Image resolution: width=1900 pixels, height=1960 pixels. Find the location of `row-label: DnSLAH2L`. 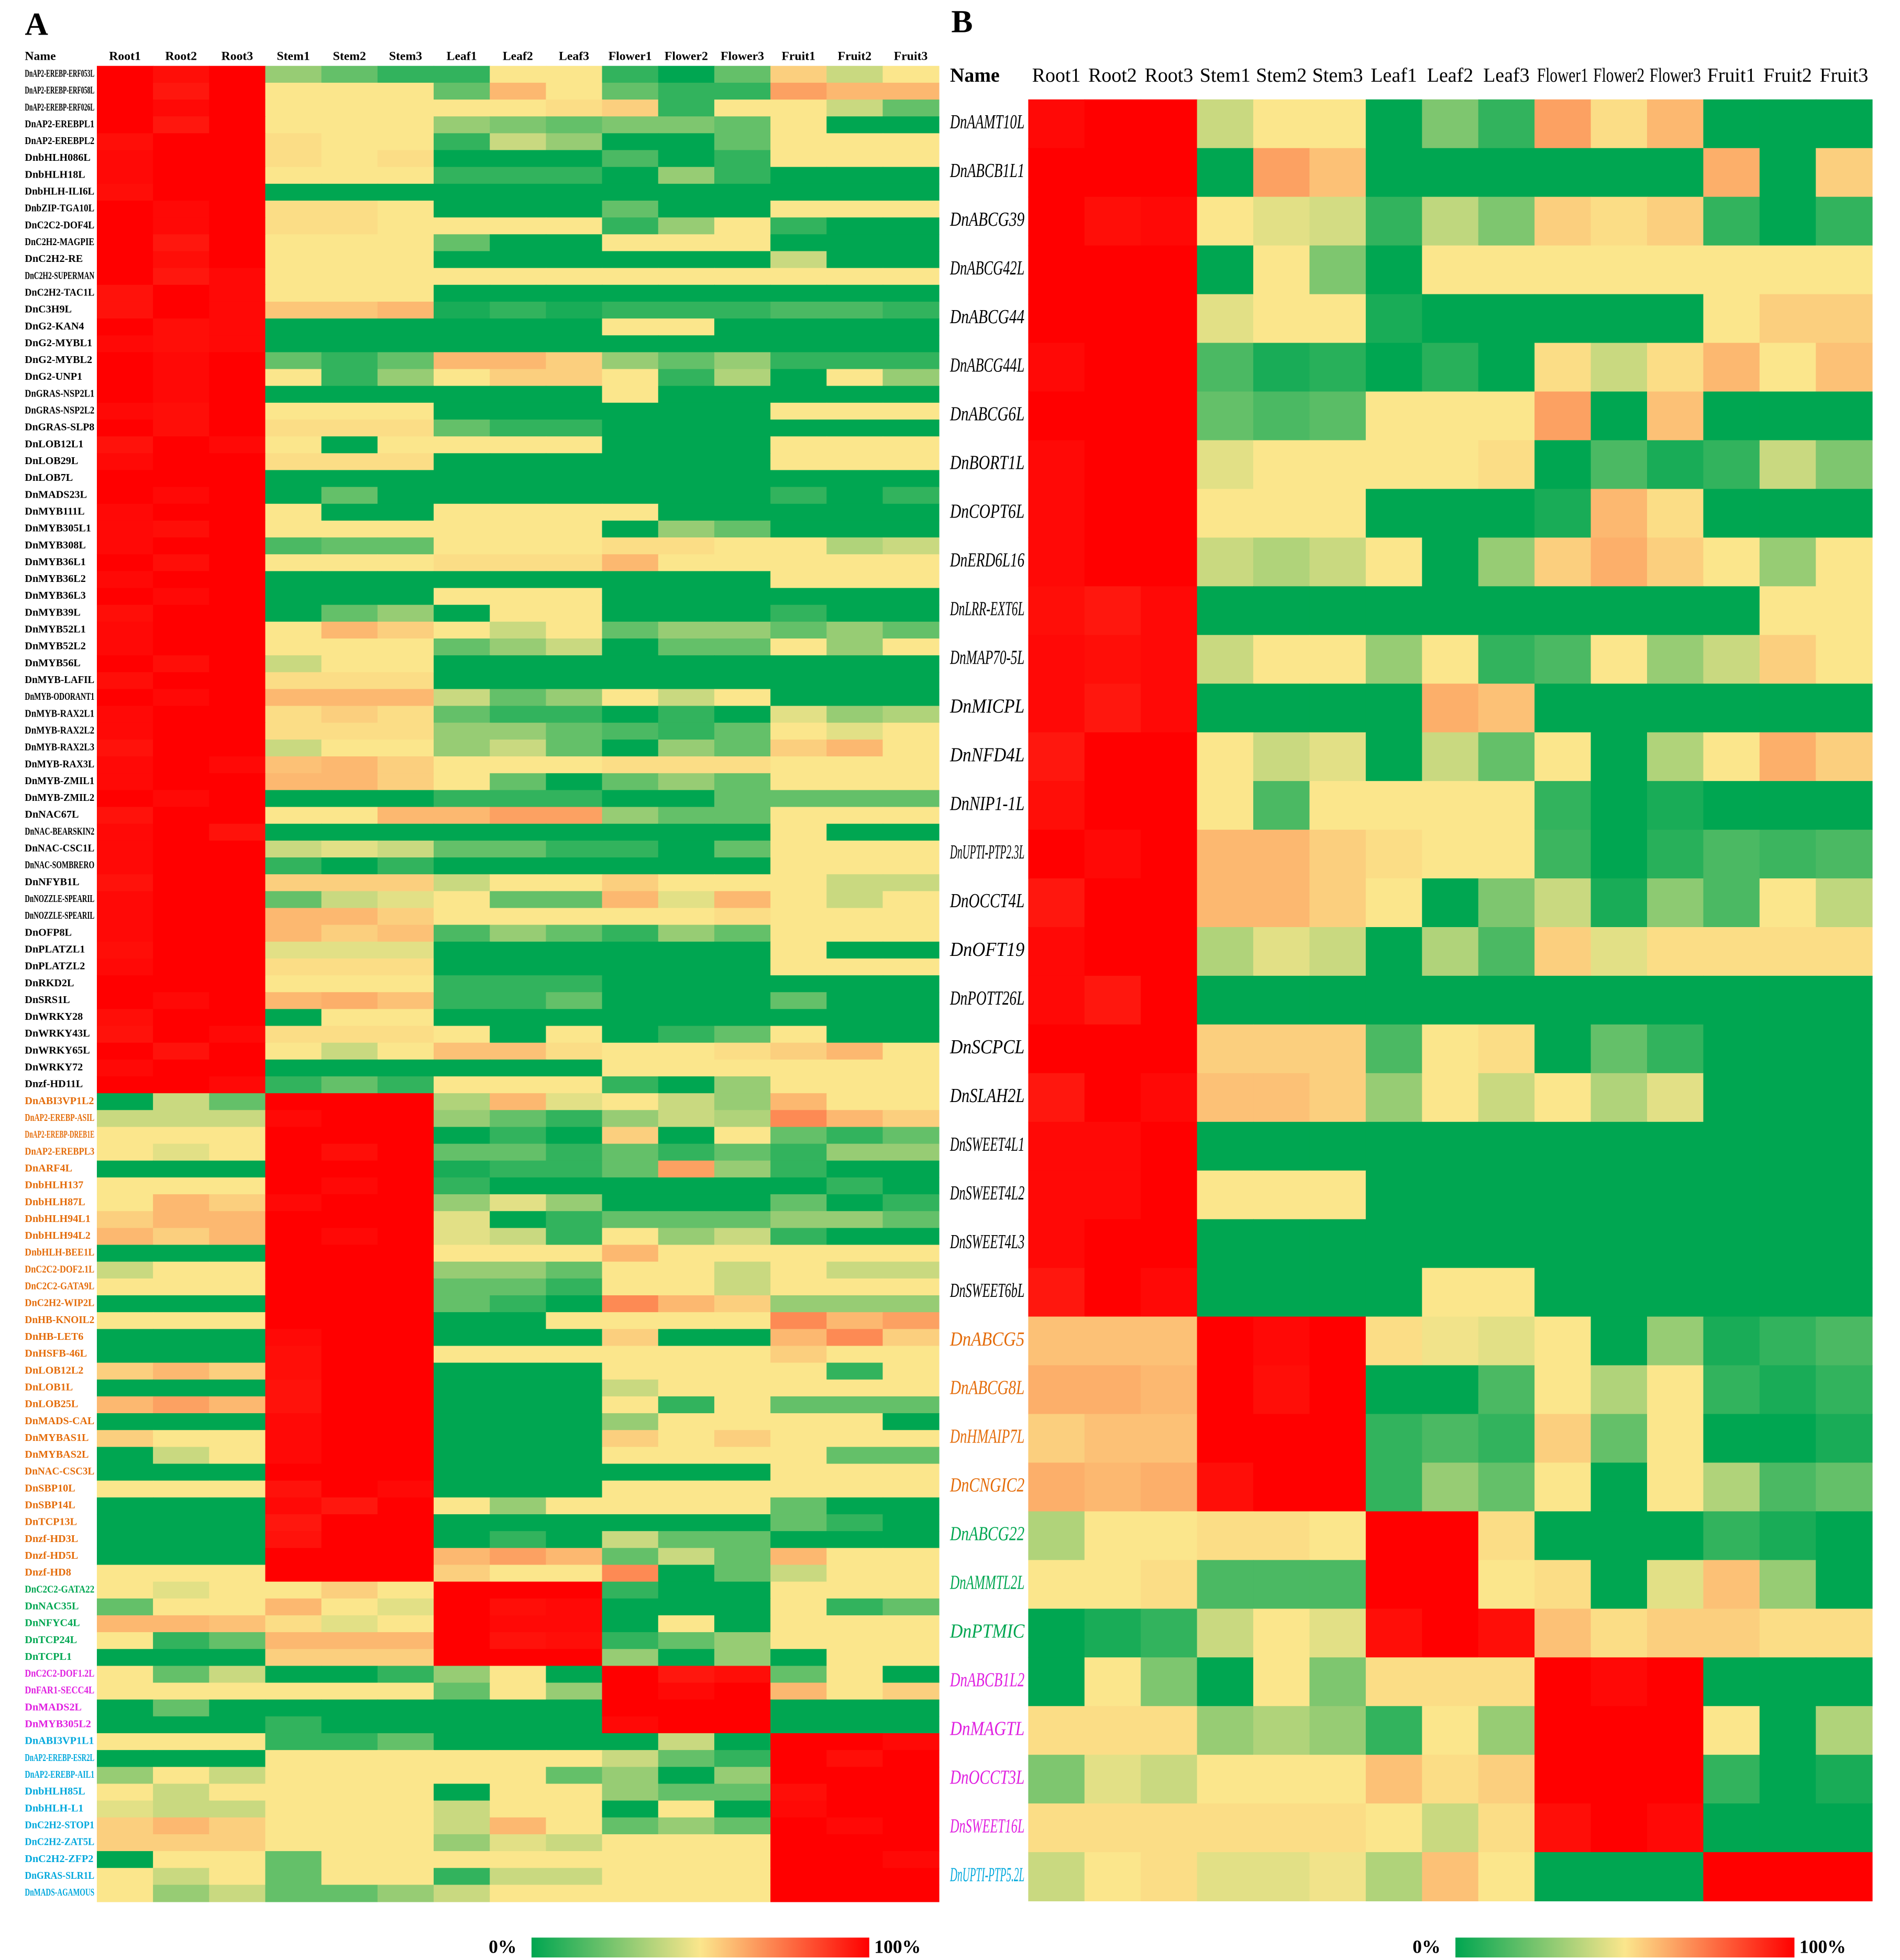

row-label: DnSLAH2L is located at coordinates (986, 1096).